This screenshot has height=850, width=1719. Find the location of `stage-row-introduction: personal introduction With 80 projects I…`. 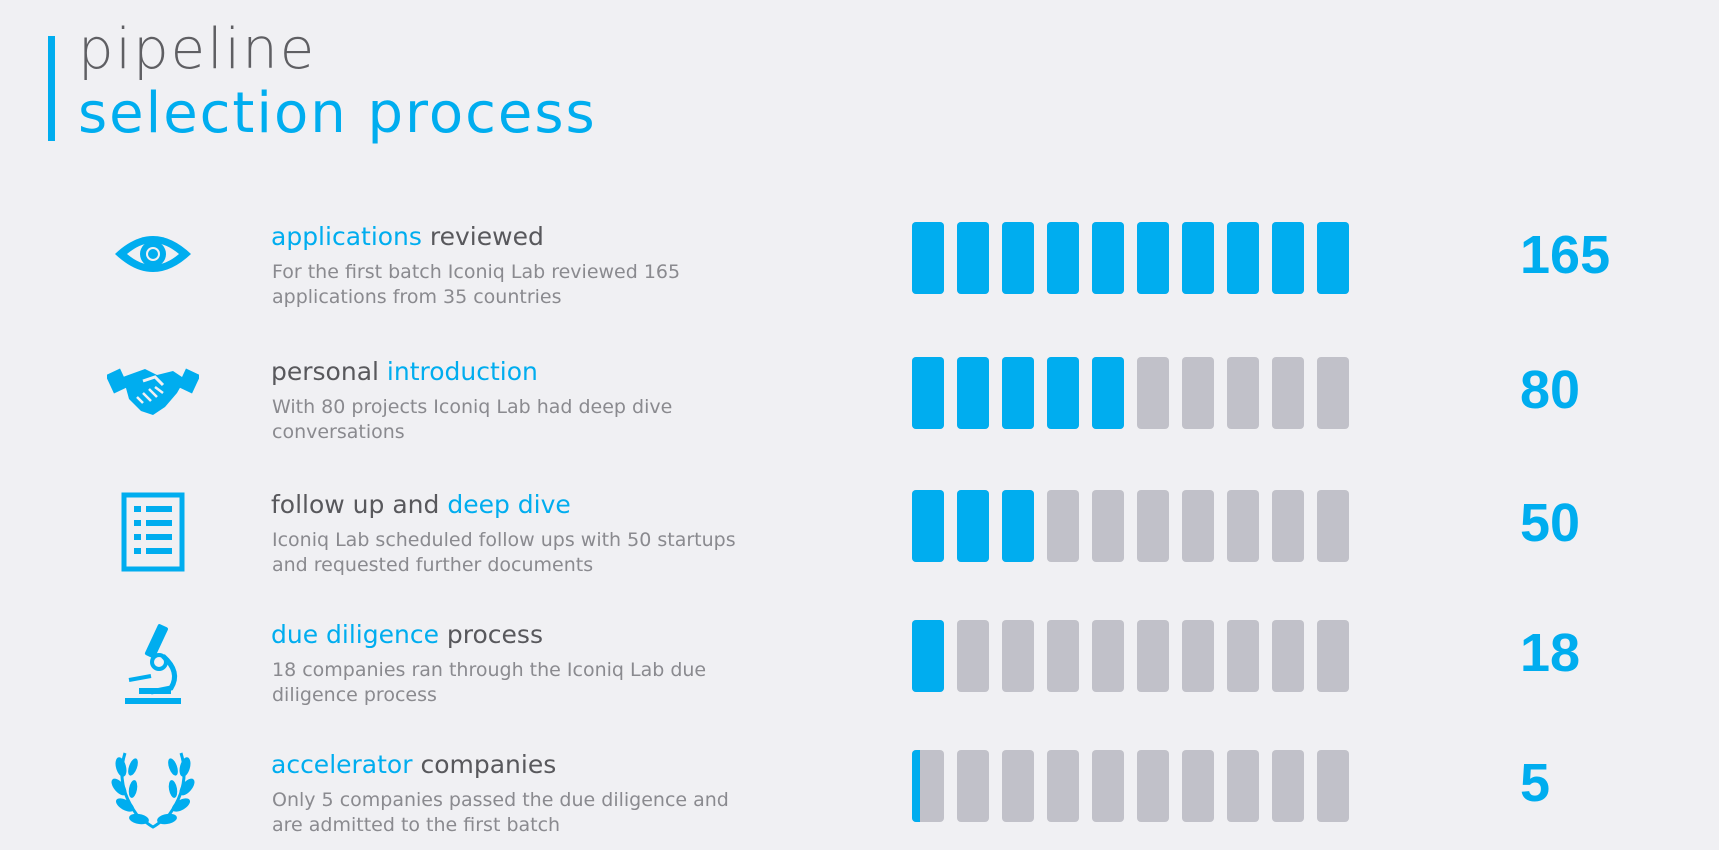

stage-row-introduction: personal introduction With 80 projects I… is located at coordinates (859, 407).